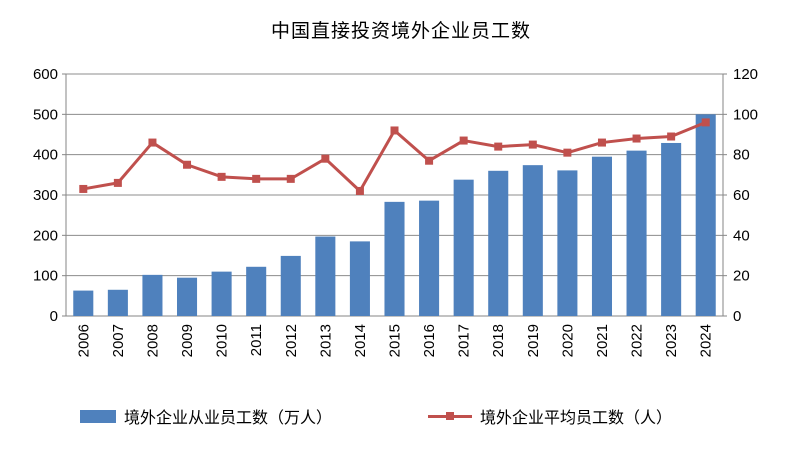 The height and width of the screenshot is (452, 802). Describe the element at coordinates (45, 276) in the screenshot. I see `y-left-tick-label: 100` at that location.